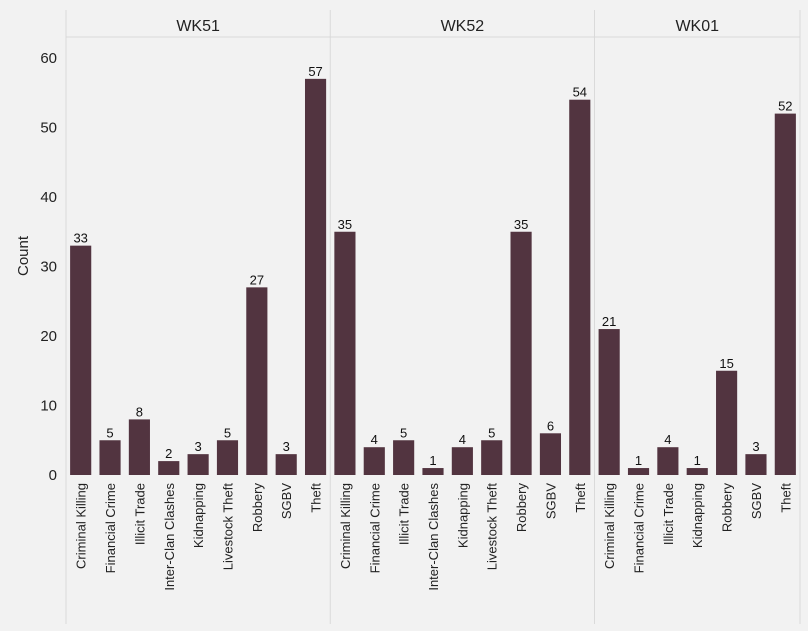 Image resolution: width=808 pixels, height=631 pixels. What do you see at coordinates (48, 58) in the screenshot?
I see `y-tick-label: 60` at bounding box center [48, 58].